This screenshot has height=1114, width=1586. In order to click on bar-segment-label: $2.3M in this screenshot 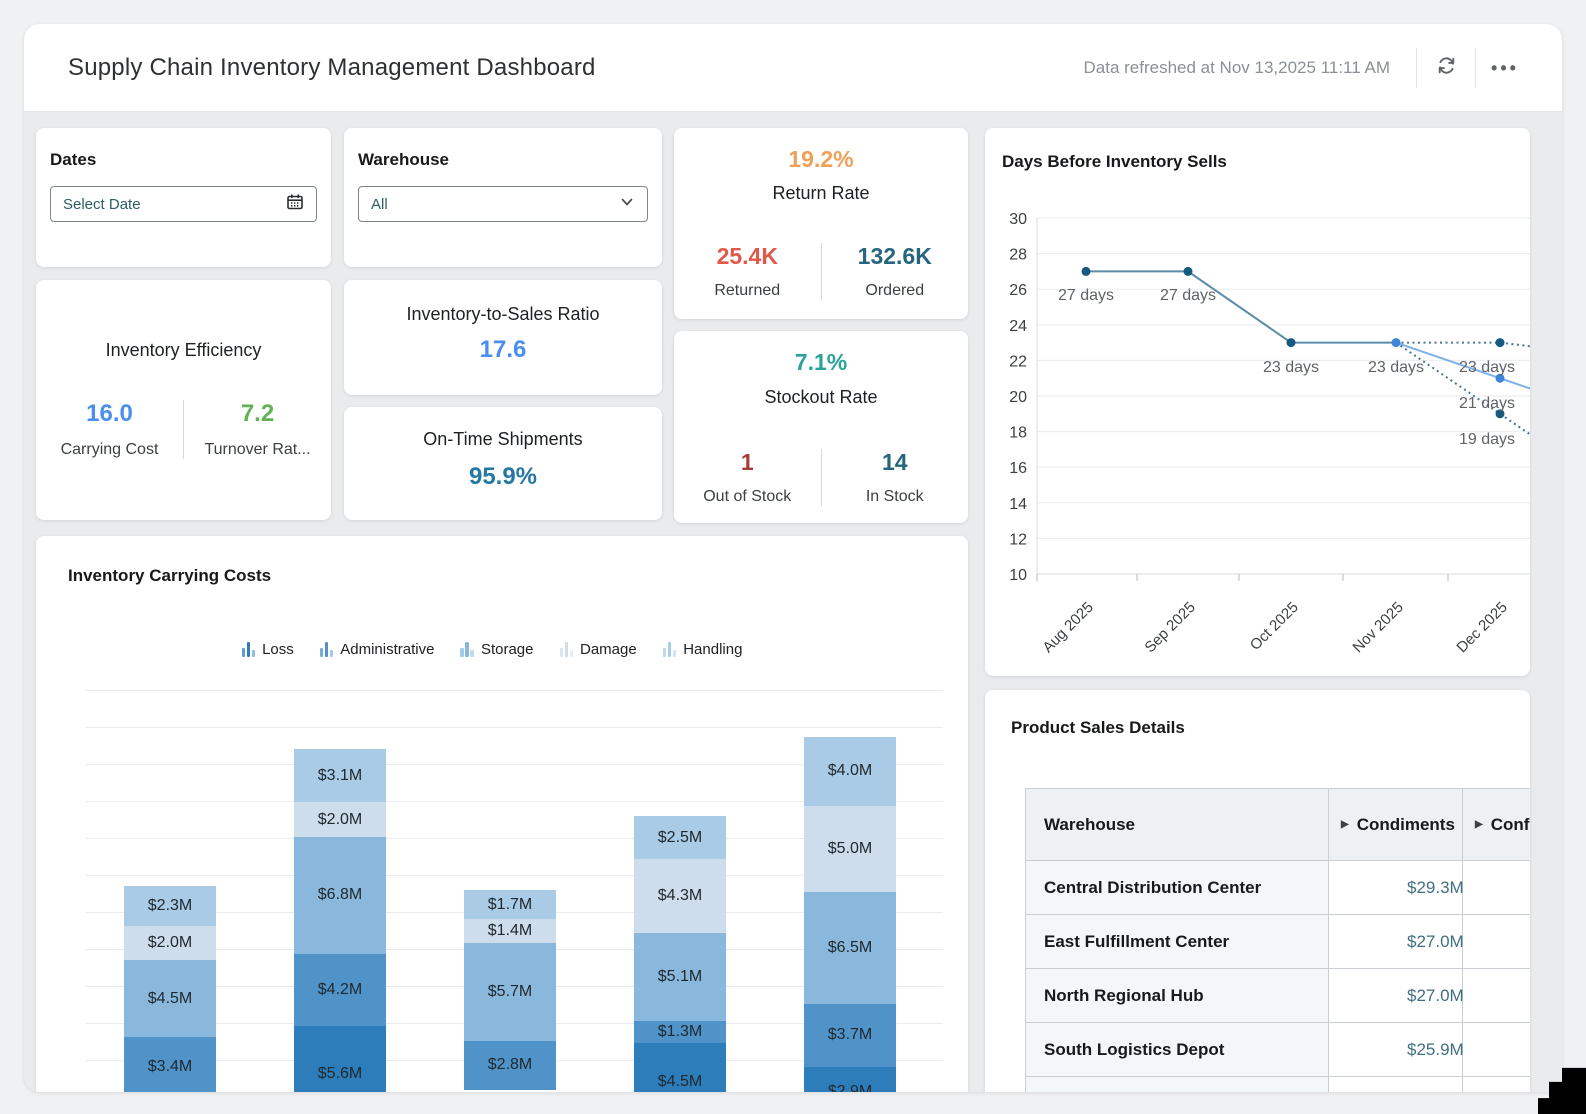, I will do `click(170, 905)`.